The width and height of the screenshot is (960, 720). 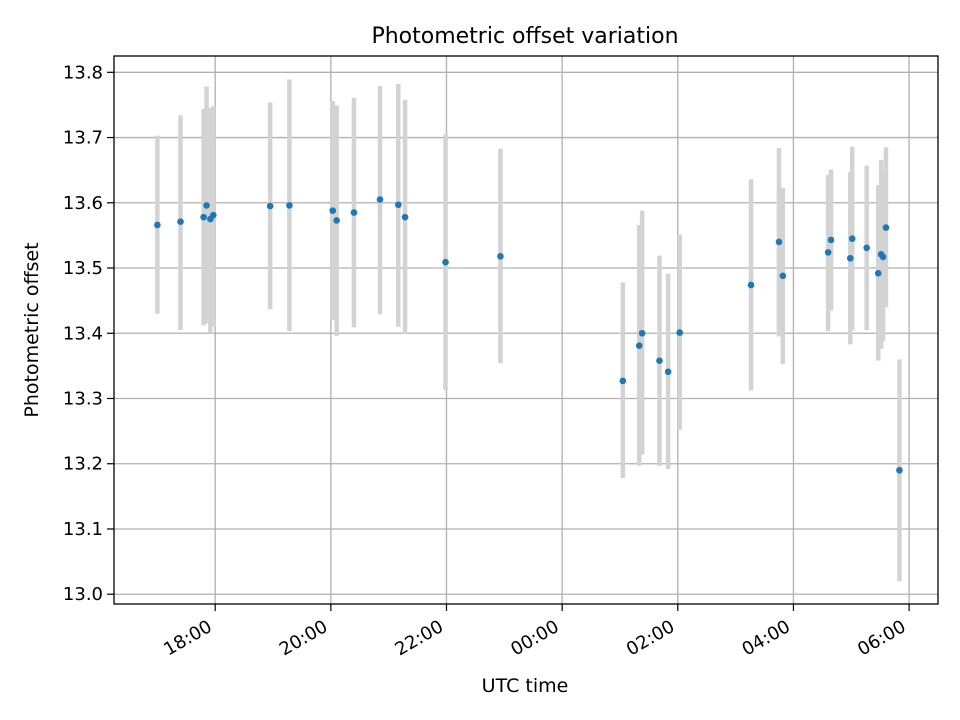 What do you see at coordinates (83, 138) in the screenshot?
I see `y-tick-label: 13.7` at bounding box center [83, 138].